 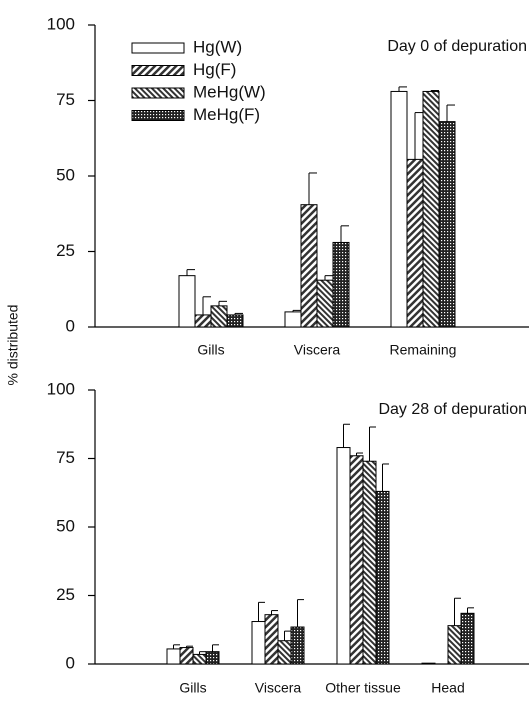 I want to click on legend-label: MeHg(W), so click(x=229, y=91).